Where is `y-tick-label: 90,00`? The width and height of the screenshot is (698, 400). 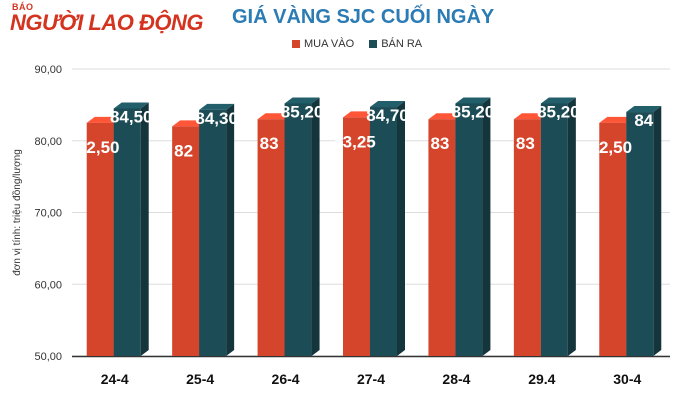
y-tick-label: 90,00 is located at coordinates (48, 70).